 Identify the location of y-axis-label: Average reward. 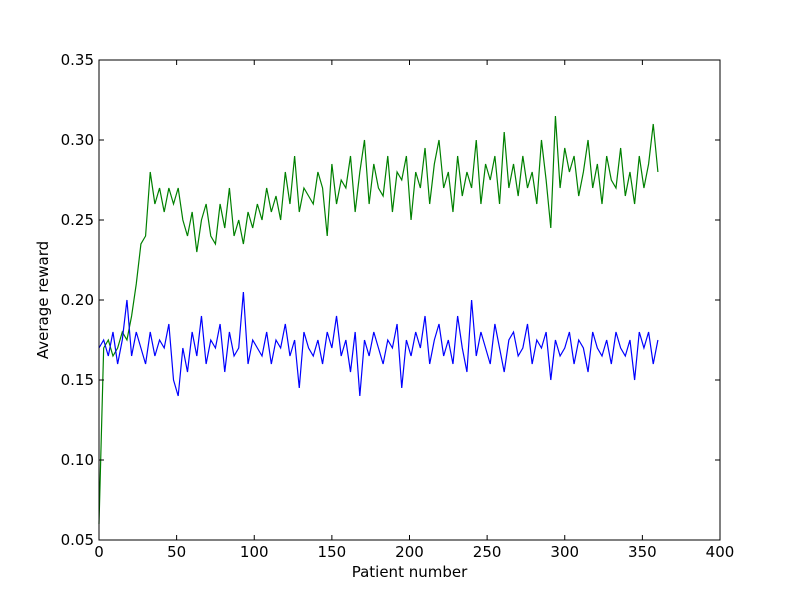
(43, 300).